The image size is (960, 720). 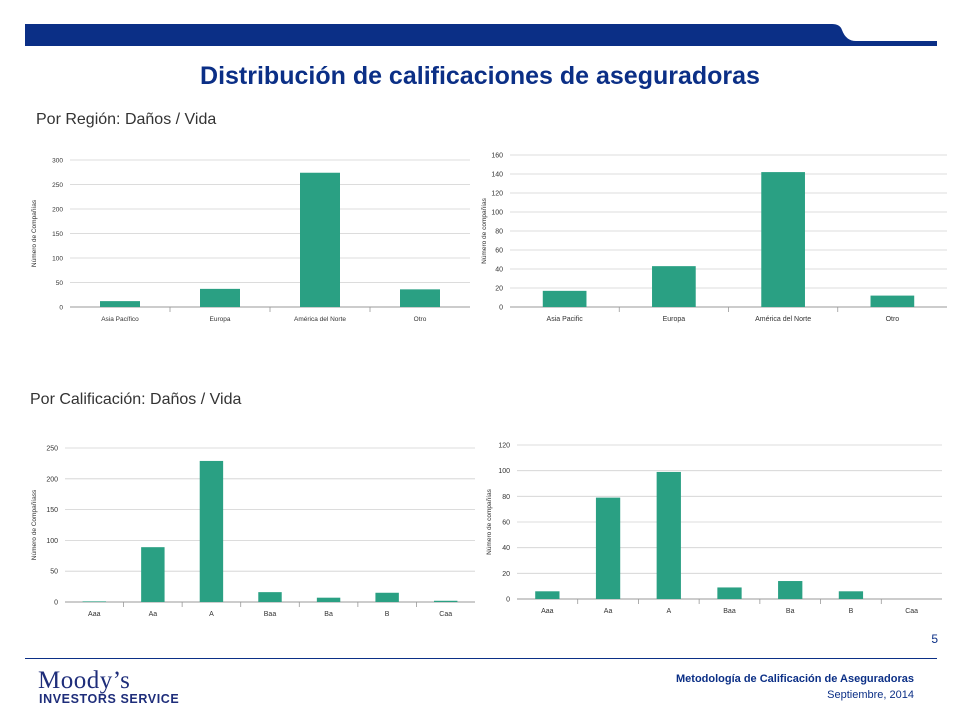 I want to click on footer-date: Septiembre, 2014, so click(x=870, y=695).